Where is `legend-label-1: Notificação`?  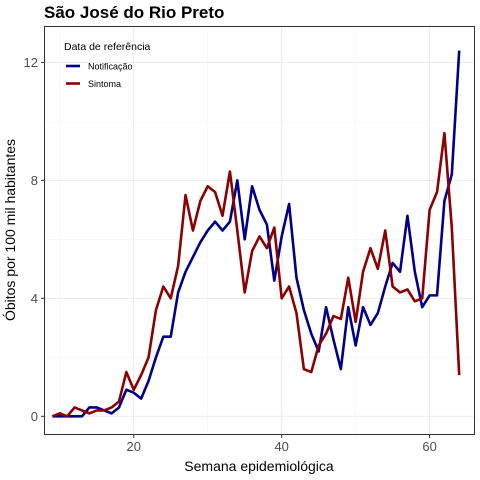
legend-label-1: Notificação is located at coordinates (110, 66).